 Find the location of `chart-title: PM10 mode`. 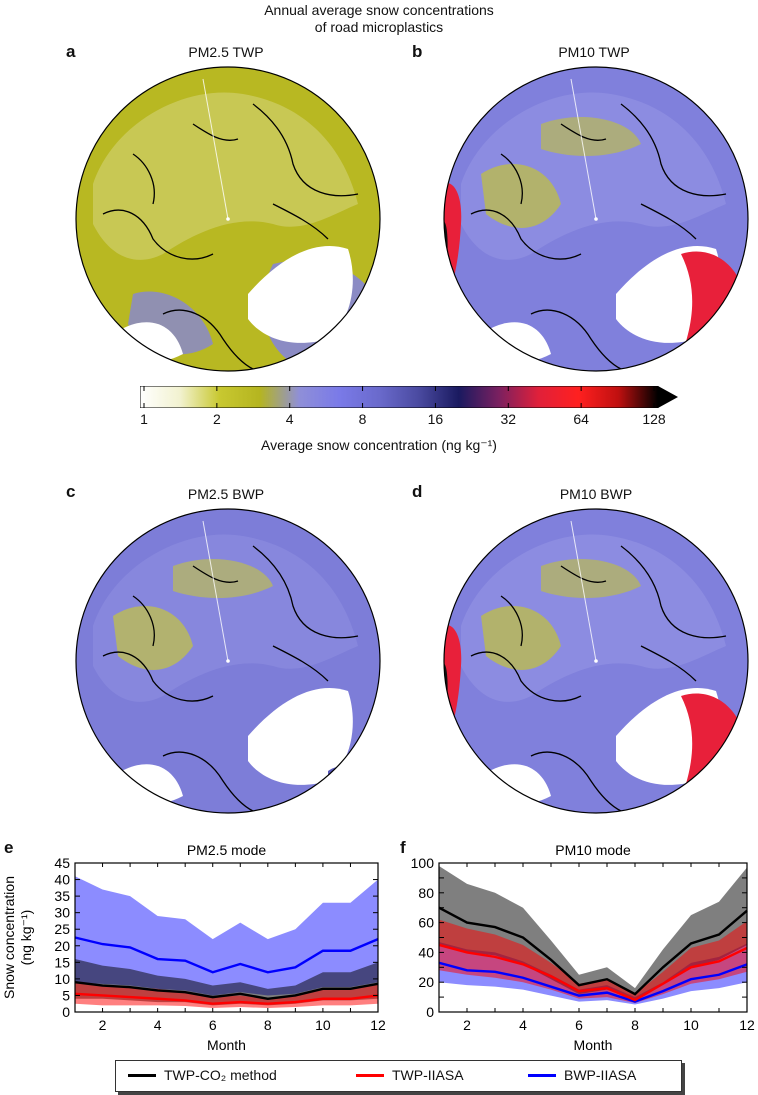

chart-title: PM10 mode is located at coordinates (593, 850).